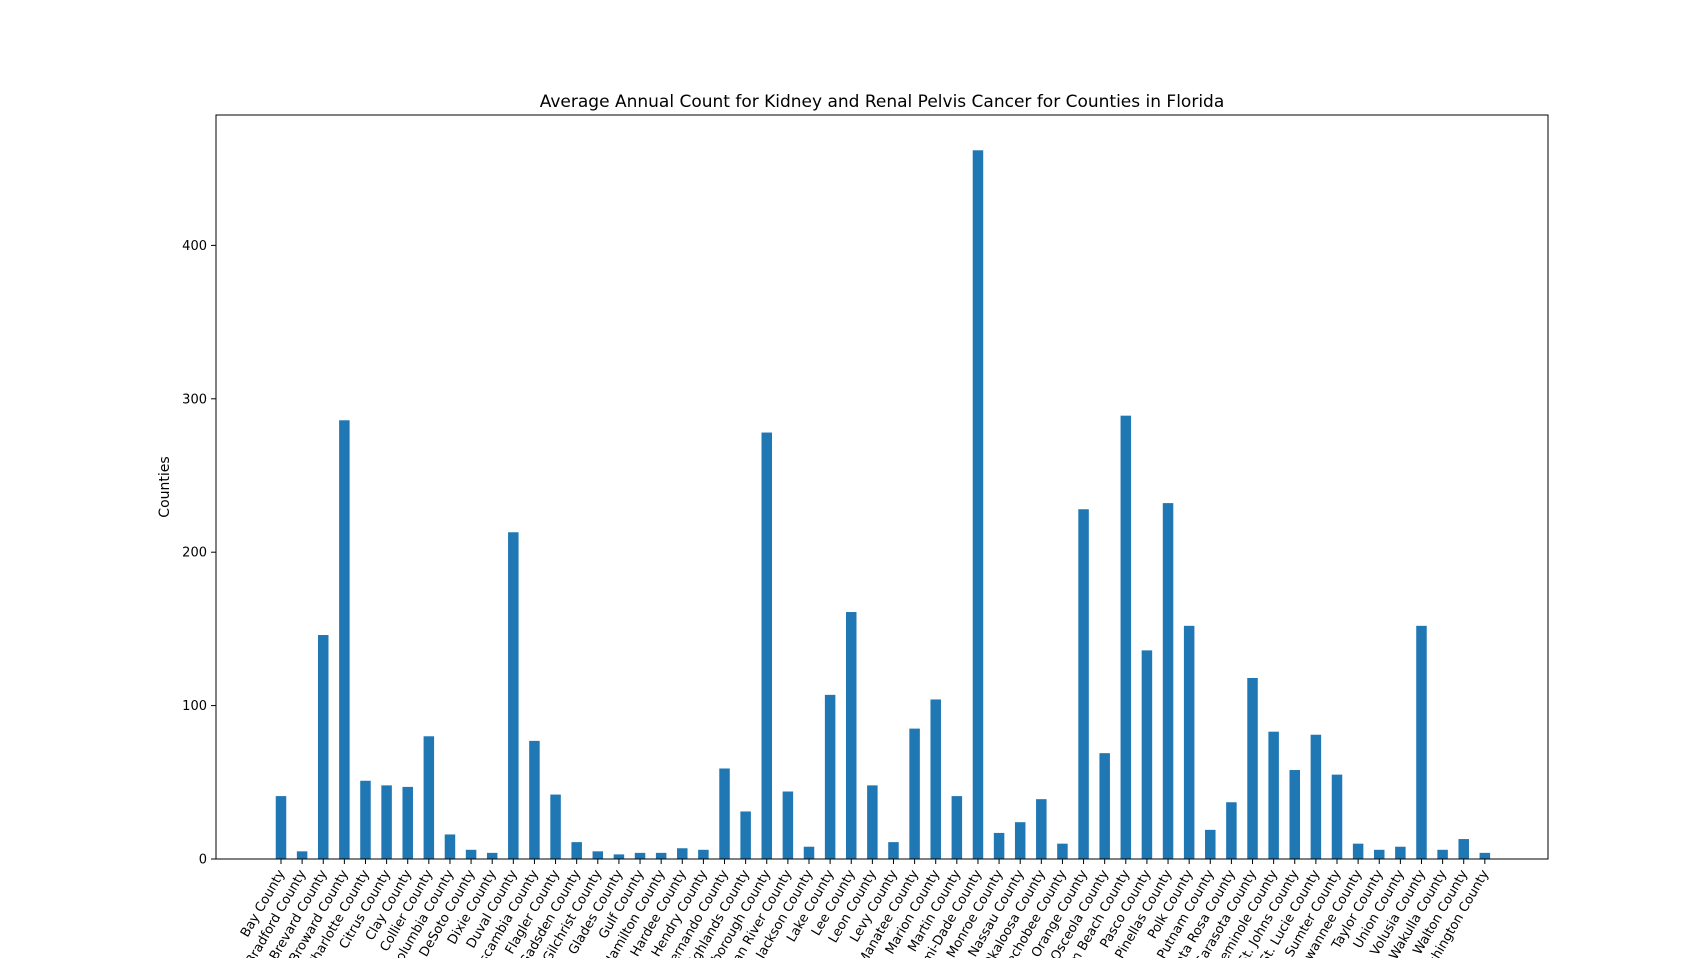 This screenshot has width=1706, height=963. Describe the element at coordinates (194, 706) in the screenshot. I see `y-tick-label: 100` at that location.